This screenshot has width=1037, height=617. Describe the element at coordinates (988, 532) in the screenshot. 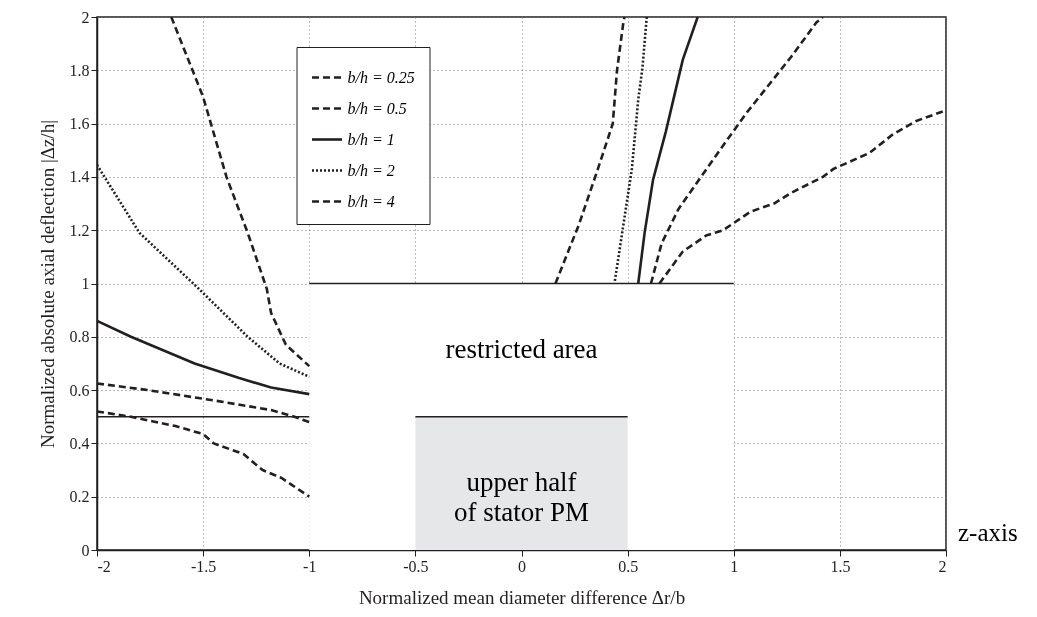

I see `text: z-axis` at that location.